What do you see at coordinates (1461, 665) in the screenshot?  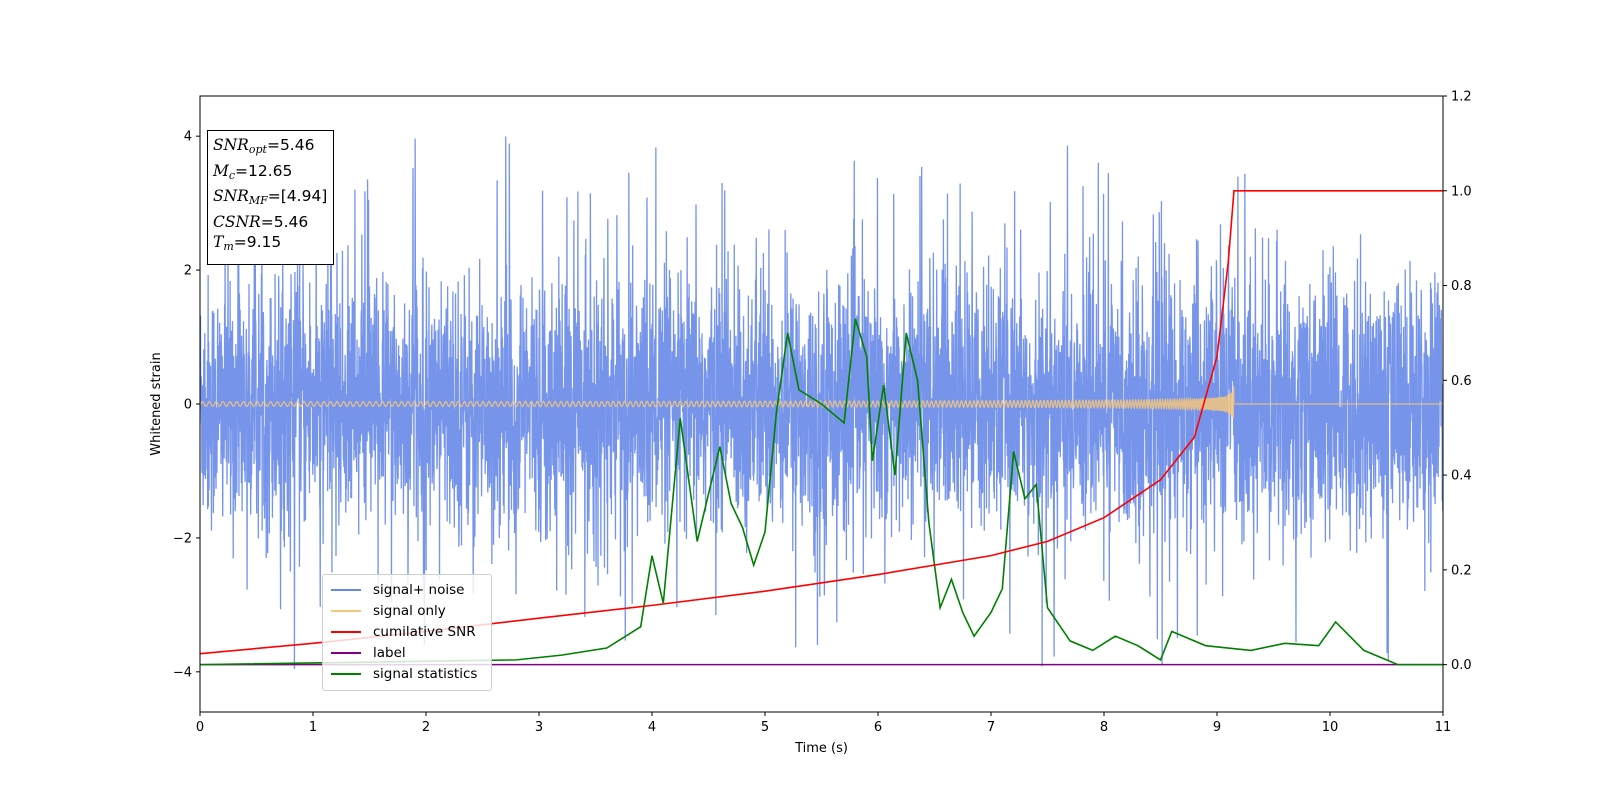 I see `y2-tick-label: 0.0` at bounding box center [1461, 665].